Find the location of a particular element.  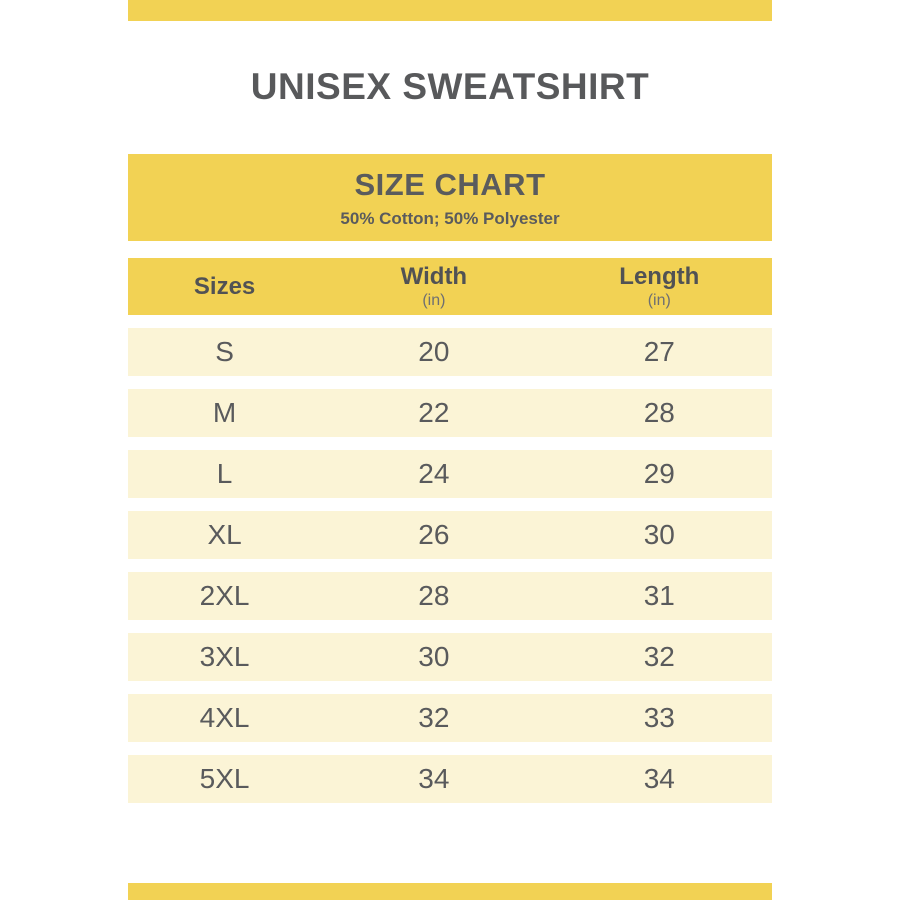

size-cell: XL is located at coordinates (224, 534).